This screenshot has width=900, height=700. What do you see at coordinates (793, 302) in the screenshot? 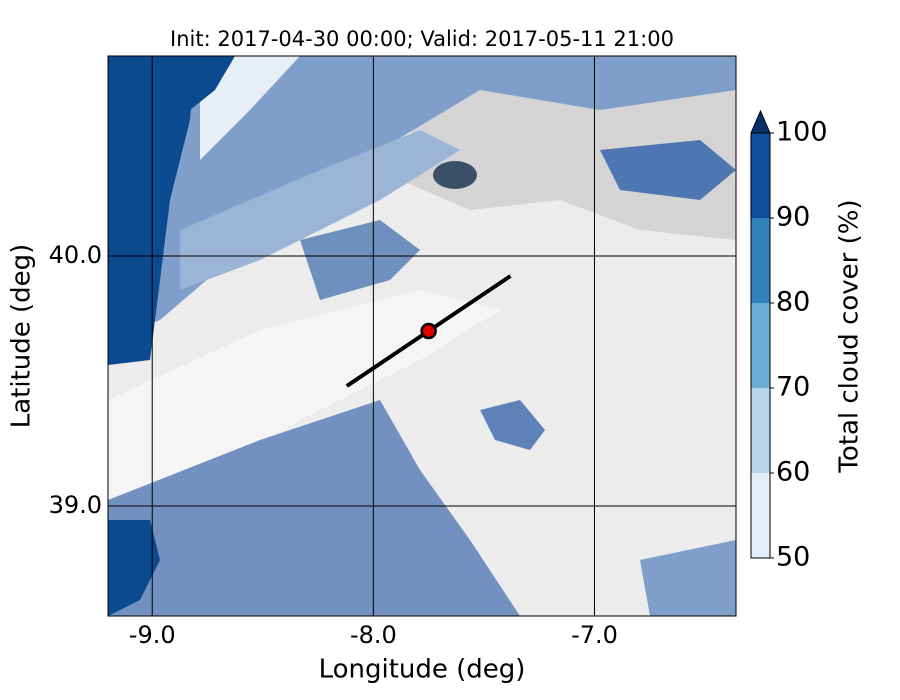
I see `colorbar-tick-label: 80` at bounding box center [793, 302].